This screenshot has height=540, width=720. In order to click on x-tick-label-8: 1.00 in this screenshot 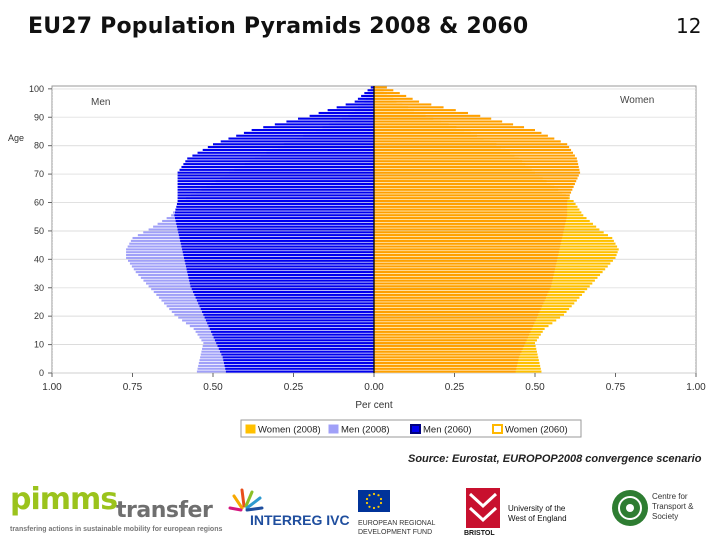, I will do `click(696, 387)`.